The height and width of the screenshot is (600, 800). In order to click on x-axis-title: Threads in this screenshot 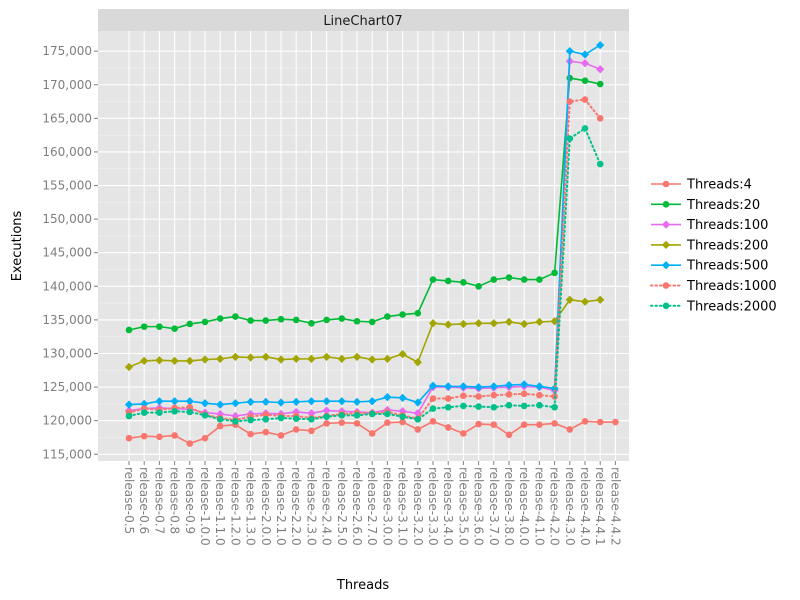, I will do `click(362, 585)`.